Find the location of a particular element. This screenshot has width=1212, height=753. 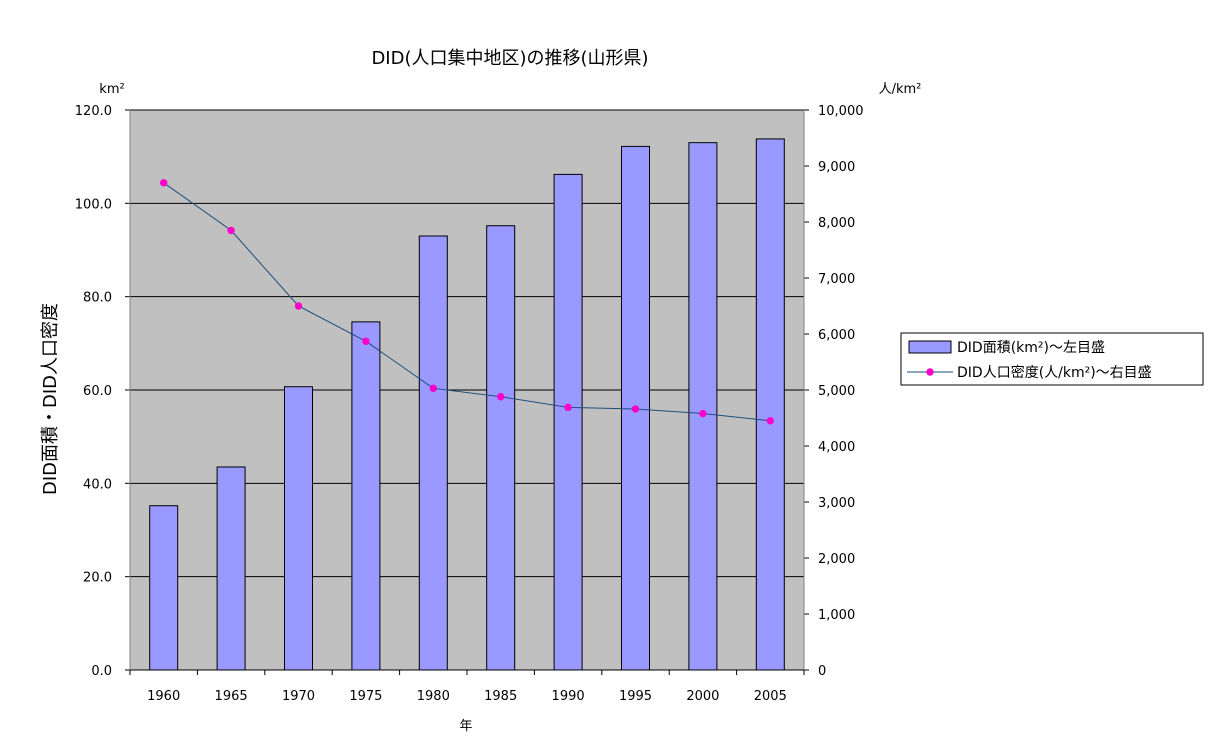

right-tick-label: 8,000 is located at coordinates (836, 223).